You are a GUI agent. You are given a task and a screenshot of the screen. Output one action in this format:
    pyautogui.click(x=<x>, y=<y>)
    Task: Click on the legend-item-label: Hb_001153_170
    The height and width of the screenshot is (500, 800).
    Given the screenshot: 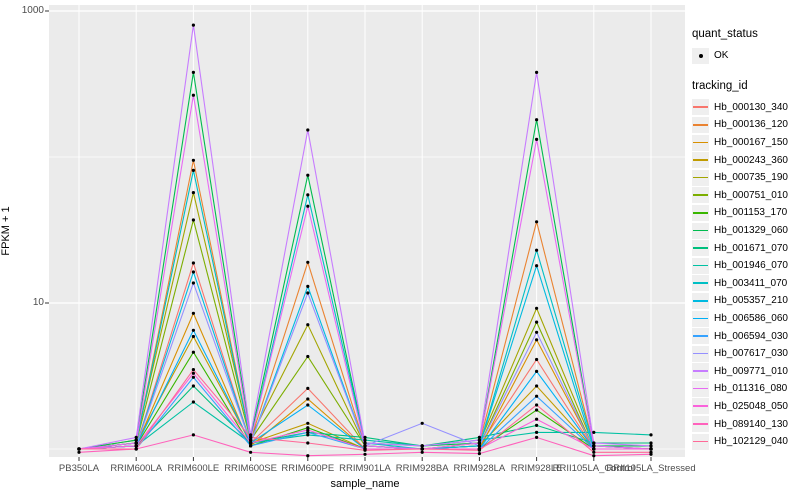 What is the action you would take?
    pyautogui.click(x=751, y=213)
    